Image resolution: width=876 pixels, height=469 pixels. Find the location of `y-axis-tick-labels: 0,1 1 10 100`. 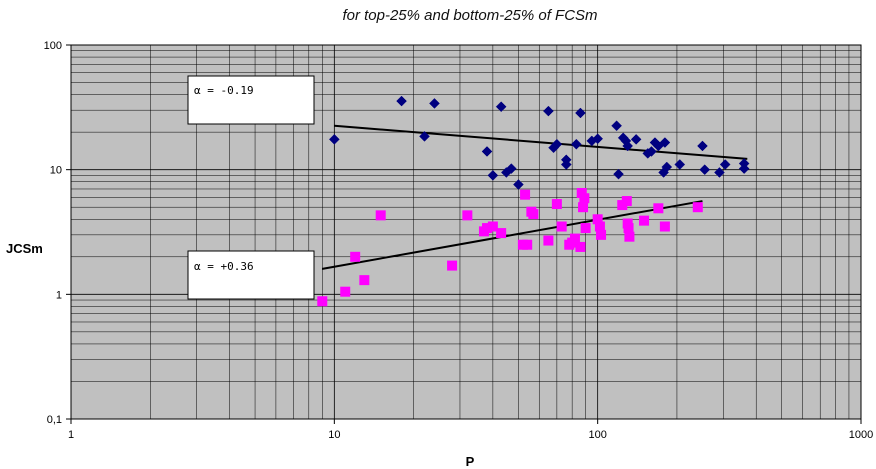

y-axis-tick-labels: 0,1 1 10 100 is located at coordinates (53, 233).